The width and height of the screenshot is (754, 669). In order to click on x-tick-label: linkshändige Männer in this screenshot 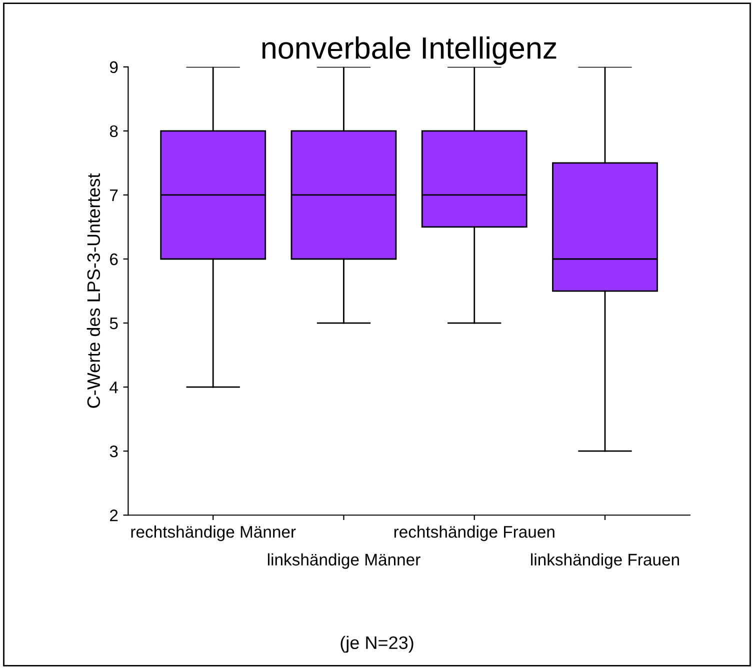, I will do `click(344, 561)`.